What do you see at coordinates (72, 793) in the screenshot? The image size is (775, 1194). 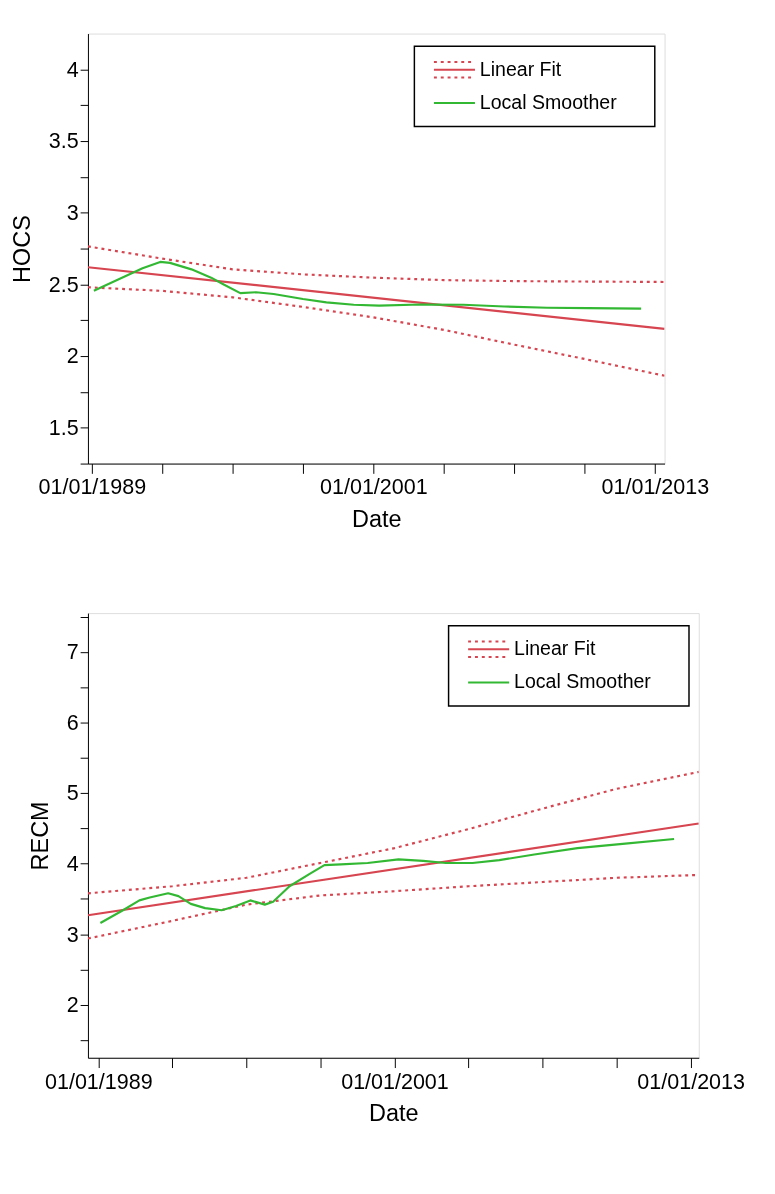 I see `y-tick-label: 5` at bounding box center [72, 793].